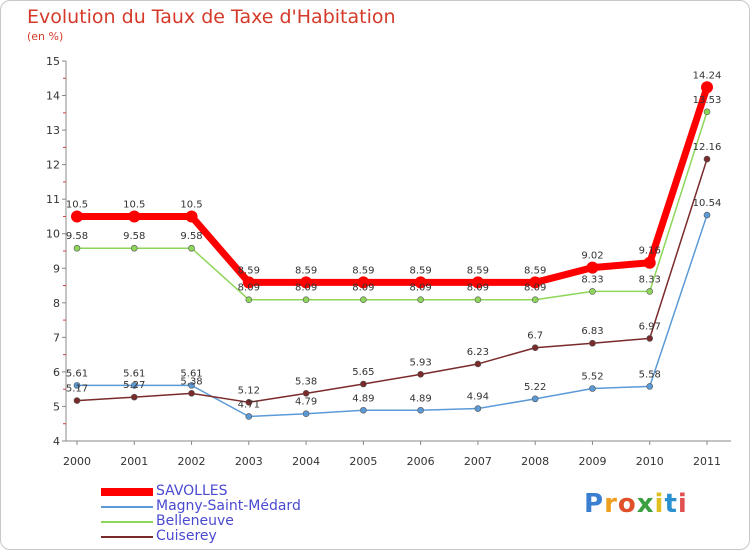 This screenshot has height=550, width=750. I want to click on y-tick-label: 11, so click(53, 199).